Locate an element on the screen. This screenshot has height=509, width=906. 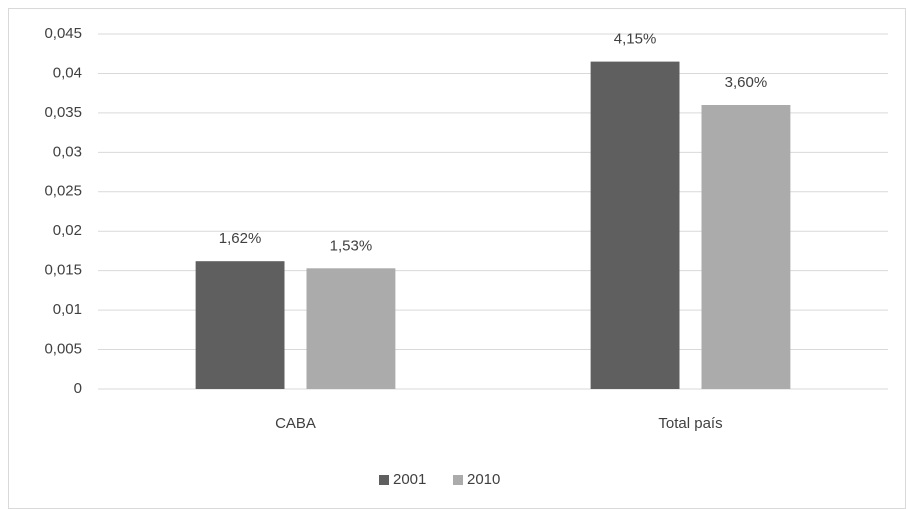
x-tick-label: Total país is located at coordinates (690, 423).